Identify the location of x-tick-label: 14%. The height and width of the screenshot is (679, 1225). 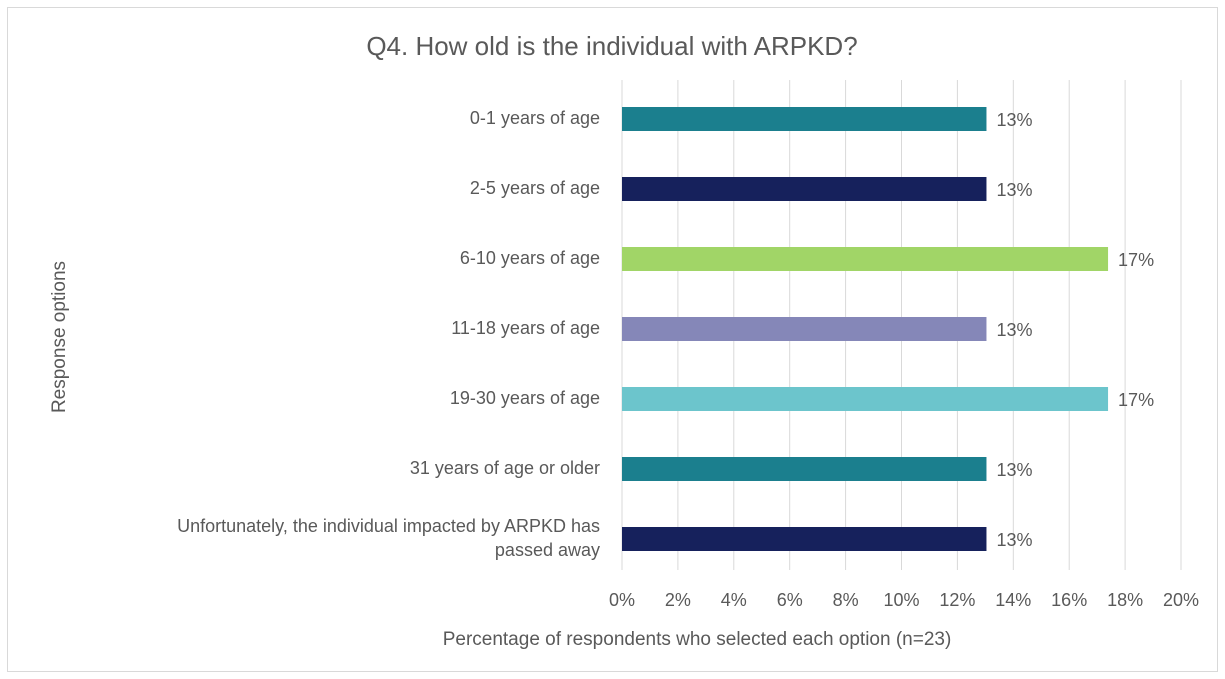
(1013, 600).